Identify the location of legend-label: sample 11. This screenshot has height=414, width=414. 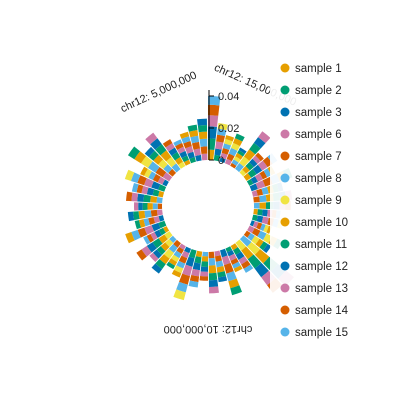
(321, 245).